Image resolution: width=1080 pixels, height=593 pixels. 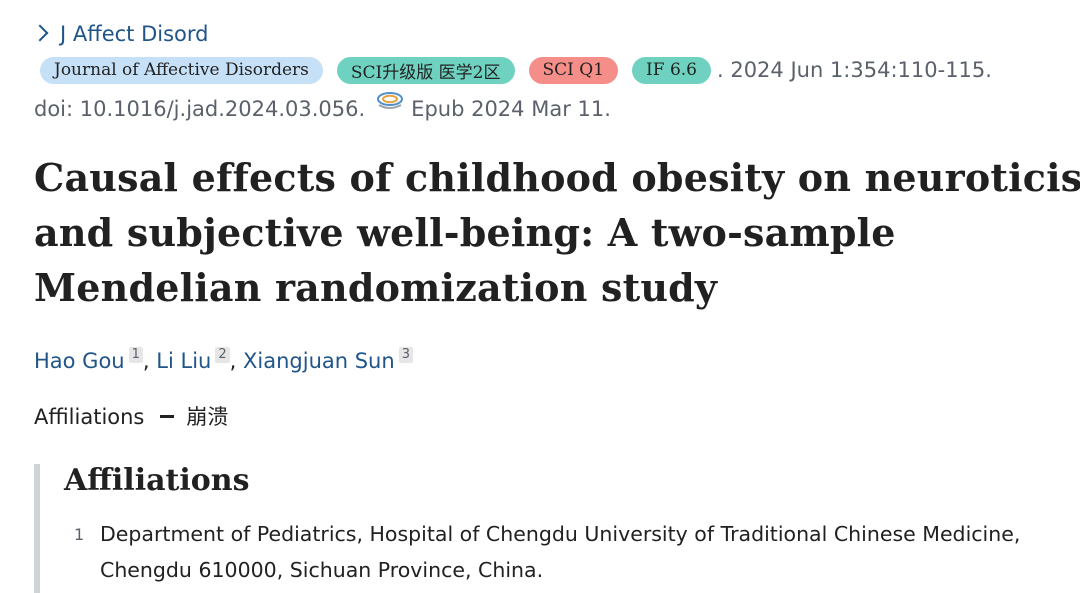 What do you see at coordinates (134, 34) in the screenshot?
I see `journal-short-name: J Affect Disord` at bounding box center [134, 34].